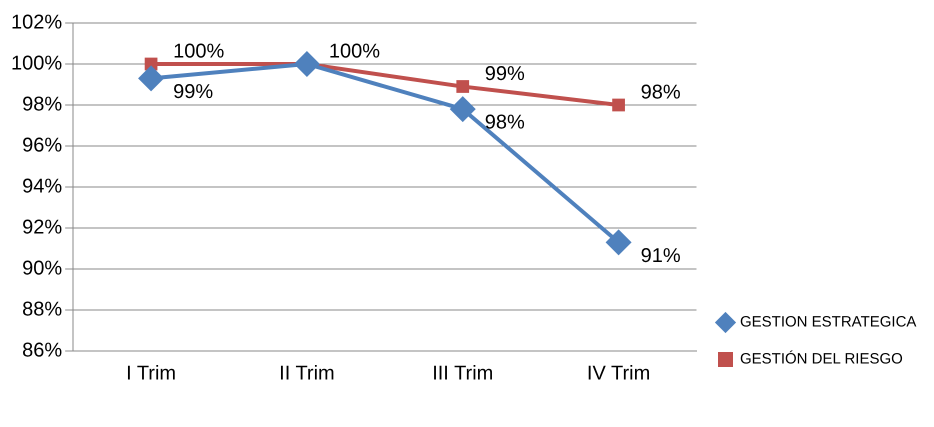  What do you see at coordinates (42, 269) in the screenshot?
I see `y-tick-label: 90%` at bounding box center [42, 269].